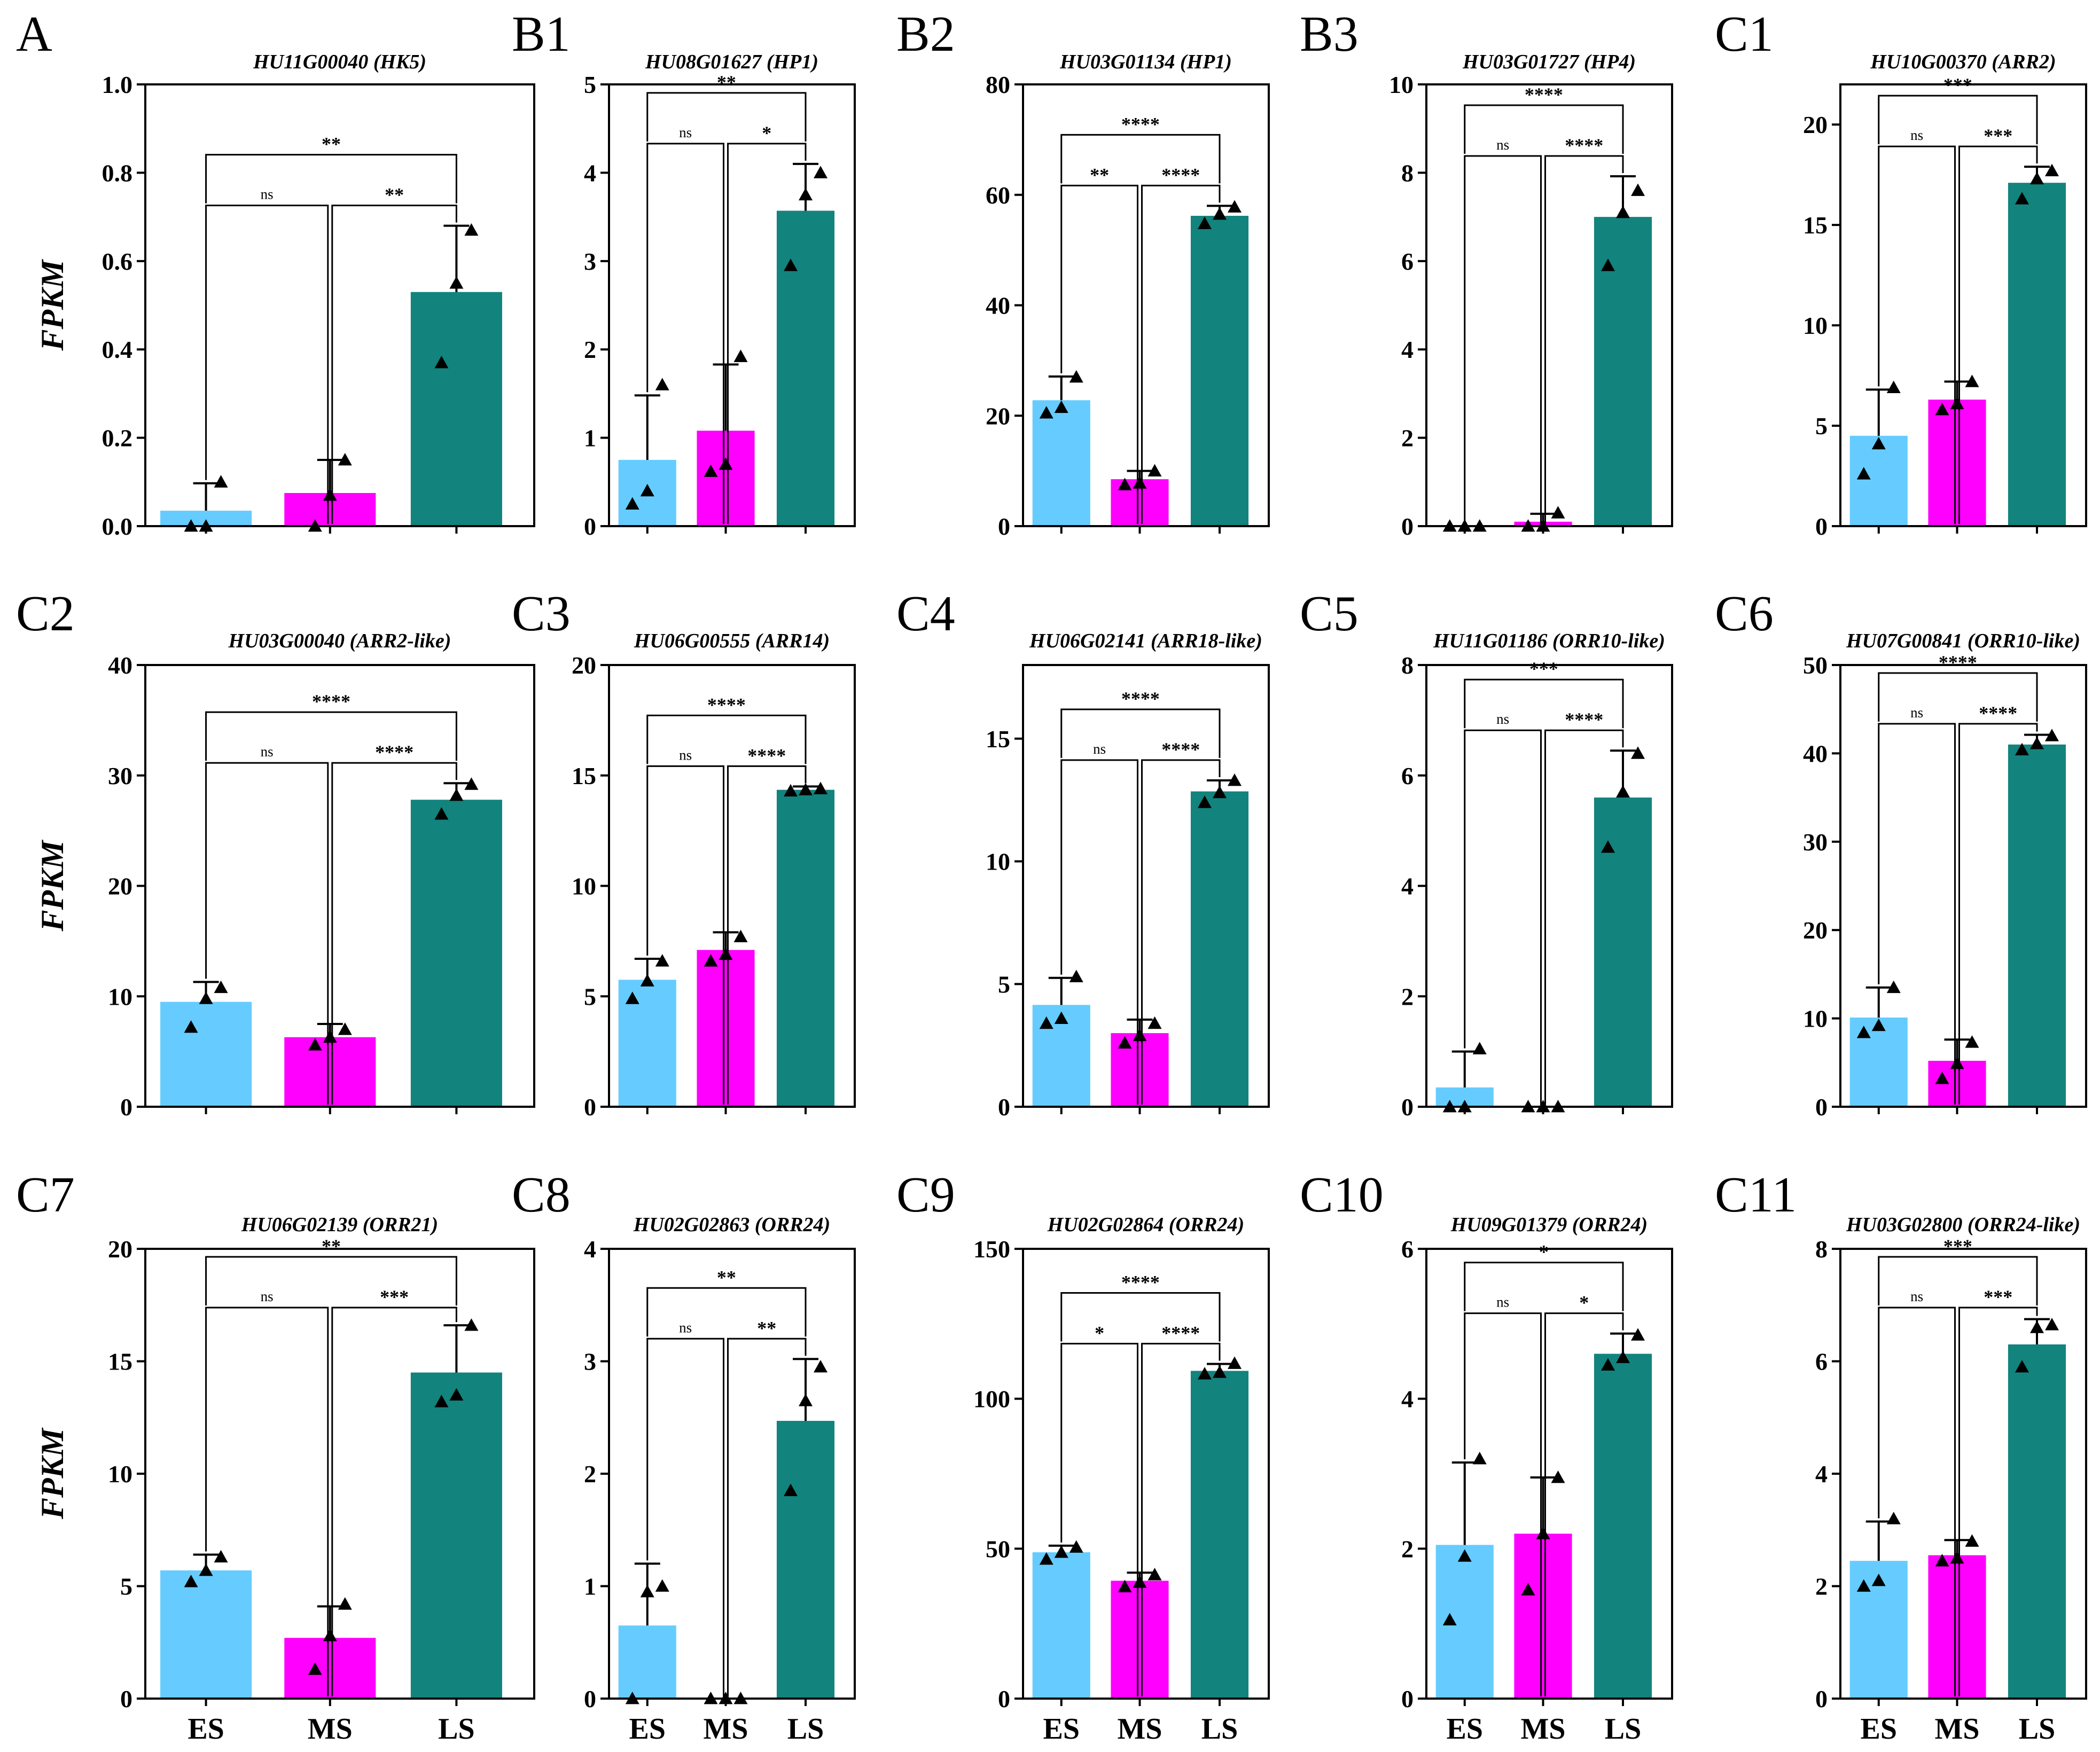 Image resolution: width=2100 pixels, height=1752 pixels. Describe the element at coordinates (1815, 665) in the screenshot. I see `y-tick-label: 50` at that location.